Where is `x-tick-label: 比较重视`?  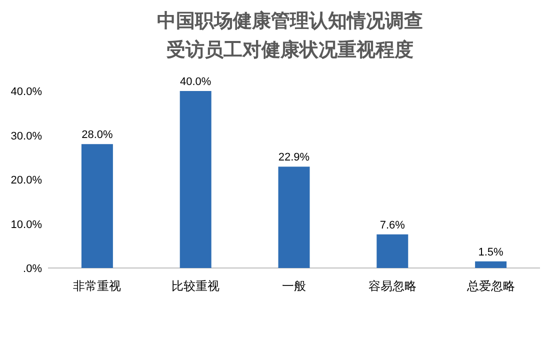 x-tick-label: 比较重视 is located at coordinates (196, 286).